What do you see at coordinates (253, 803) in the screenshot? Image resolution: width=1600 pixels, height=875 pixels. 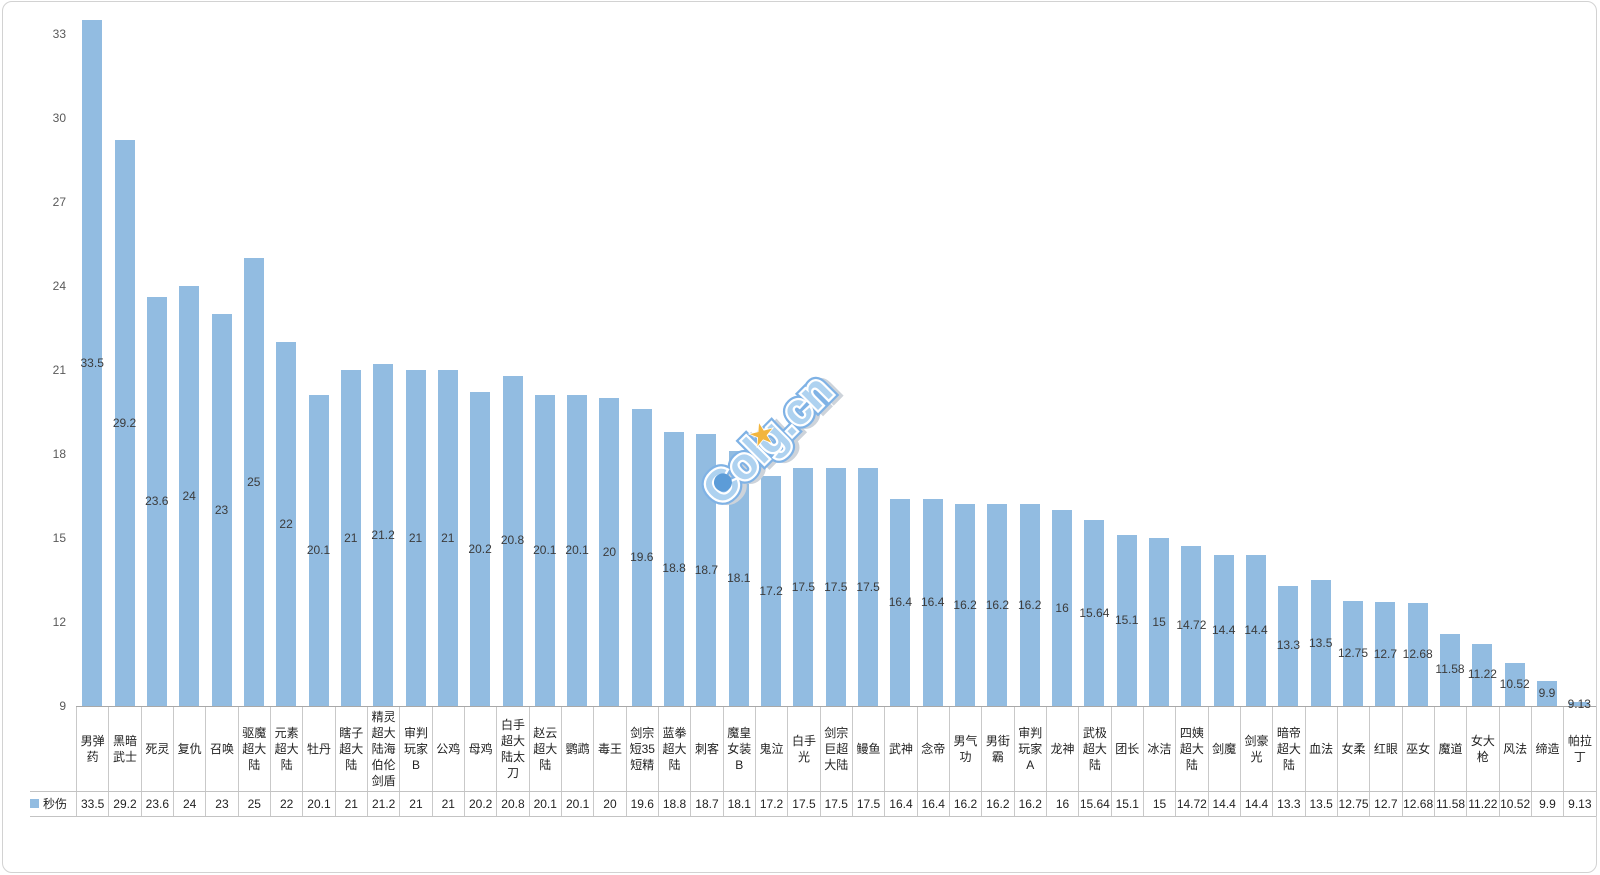 I see `value-cell: 25` at bounding box center [253, 803].